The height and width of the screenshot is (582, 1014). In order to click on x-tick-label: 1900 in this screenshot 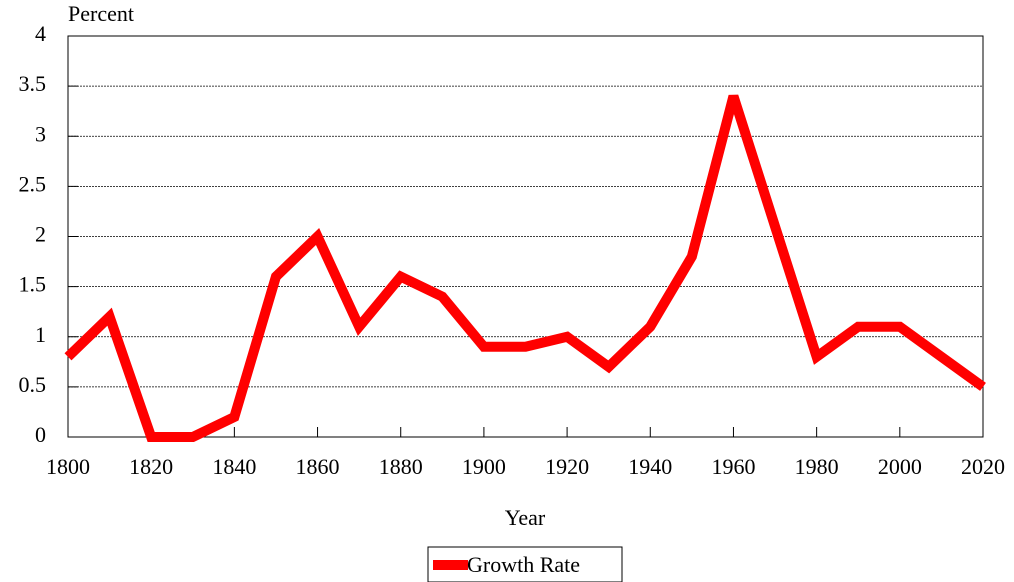, I will do `click(484, 466)`.